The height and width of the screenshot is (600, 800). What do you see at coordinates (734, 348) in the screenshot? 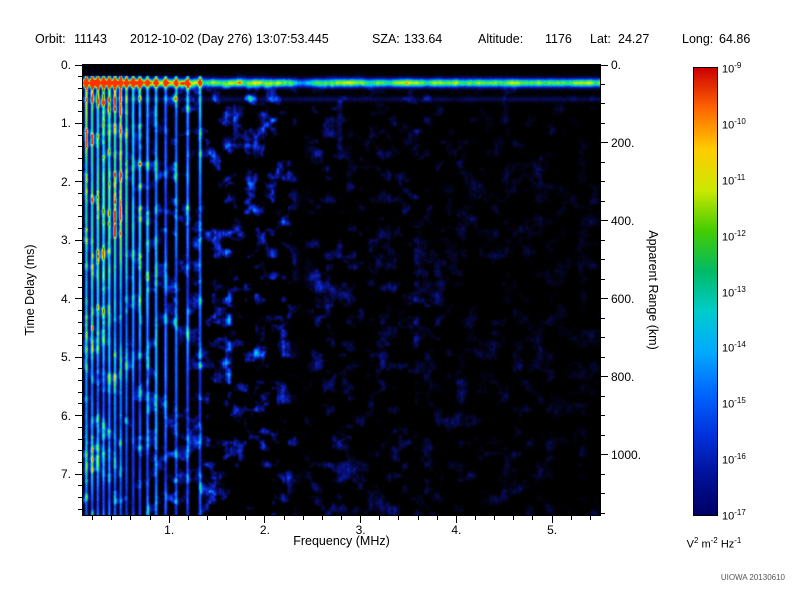
I see `colorbar-tick-label: 10-14` at bounding box center [734, 348].